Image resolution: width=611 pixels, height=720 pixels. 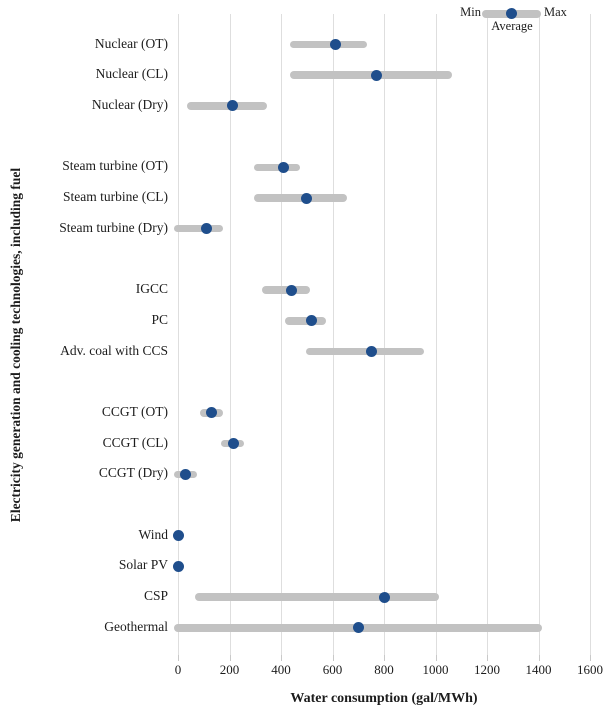 What do you see at coordinates (332, 669) in the screenshot?
I see `x-tick-label: 600` at bounding box center [332, 669].